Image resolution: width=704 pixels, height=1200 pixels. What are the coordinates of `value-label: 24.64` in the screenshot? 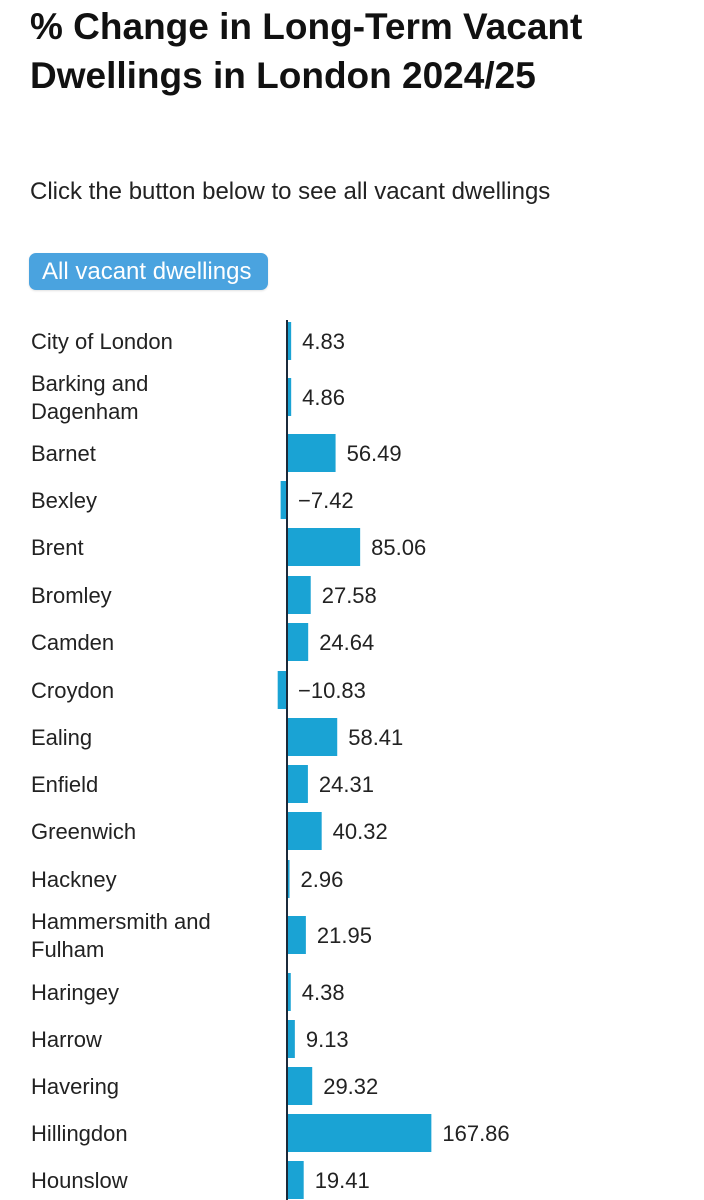 It's located at (346, 642).